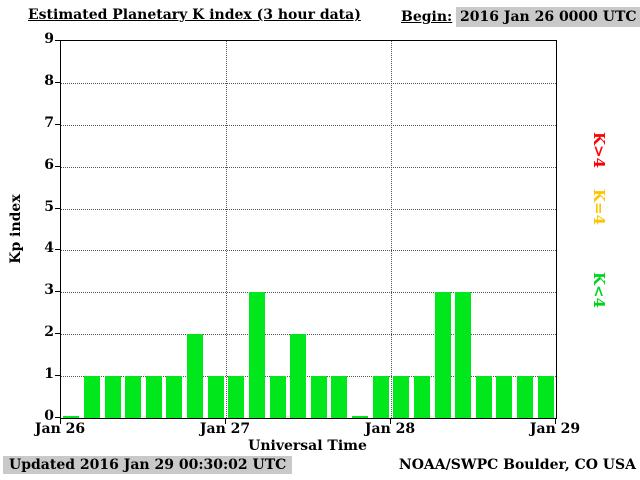  Describe the element at coordinates (49, 164) in the screenshot. I see `y-tick-label: 6` at that location.